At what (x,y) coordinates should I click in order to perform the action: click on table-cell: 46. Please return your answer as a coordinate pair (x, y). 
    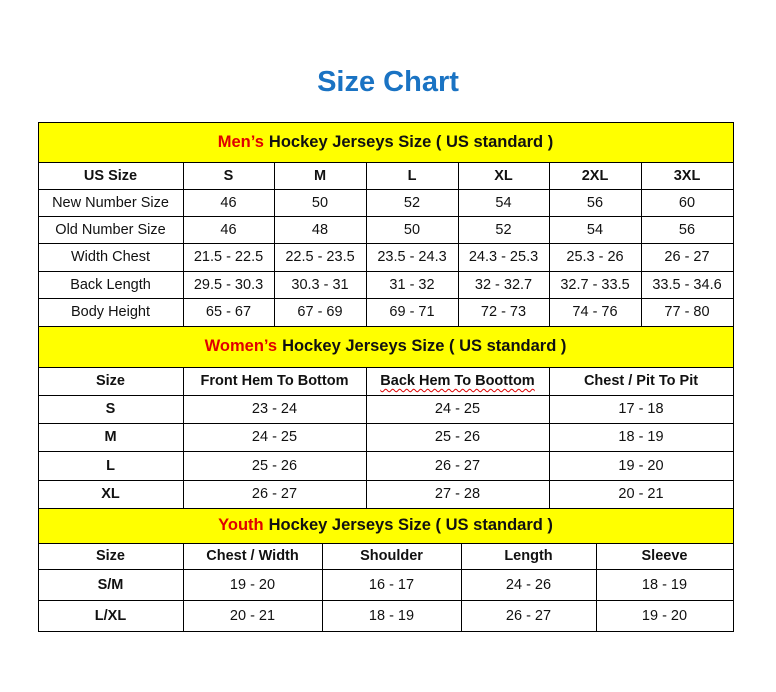
    Looking at the image, I should click on (228, 229).